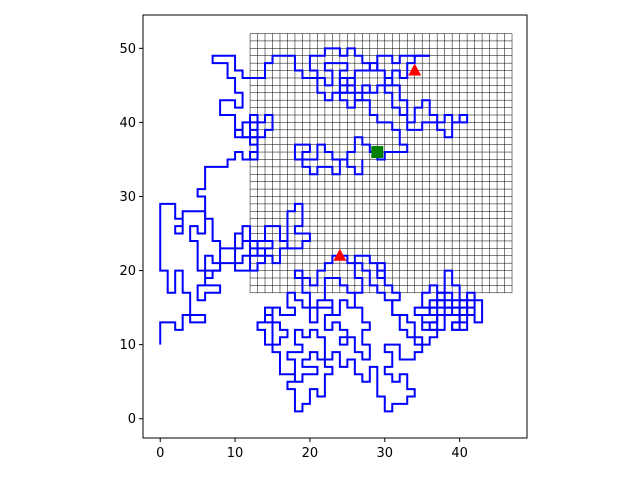 The image size is (640, 478). I want to click on markers, so click(377, 162).